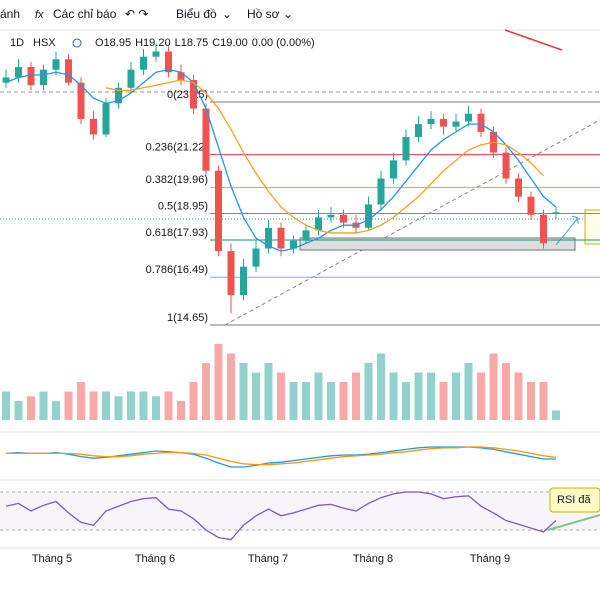 This screenshot has width=600, height=605. I want to click on toolbar, so click(300, 15).